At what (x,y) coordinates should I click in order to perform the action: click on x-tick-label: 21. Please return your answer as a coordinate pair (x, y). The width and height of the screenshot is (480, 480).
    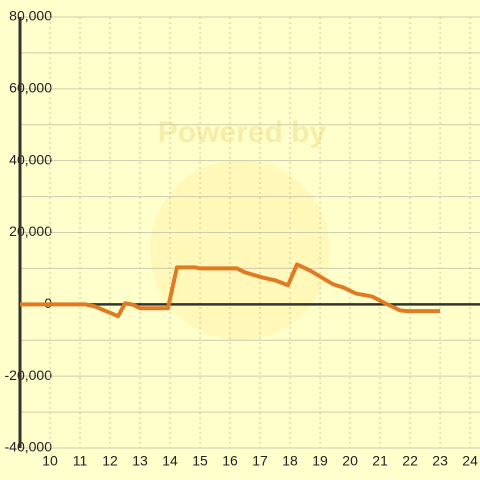
    Looking at the image, I should click on (380, 461).